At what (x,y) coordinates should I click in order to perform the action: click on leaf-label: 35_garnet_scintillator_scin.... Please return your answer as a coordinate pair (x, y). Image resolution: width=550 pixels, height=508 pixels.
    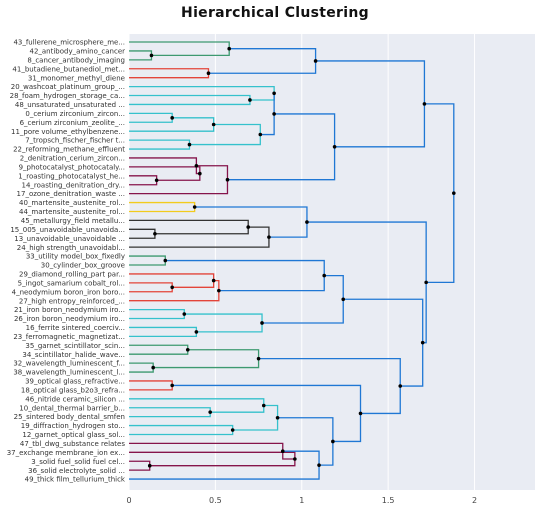
    Looking at the image, I should click on (75, 346).